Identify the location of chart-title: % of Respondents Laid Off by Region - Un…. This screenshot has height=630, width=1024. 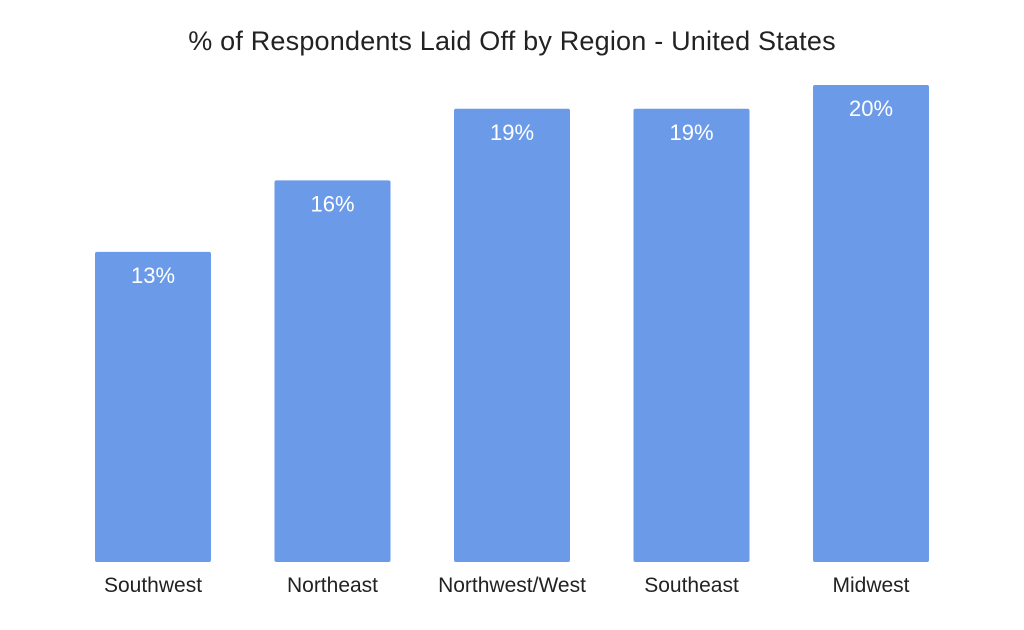
(512, 41).